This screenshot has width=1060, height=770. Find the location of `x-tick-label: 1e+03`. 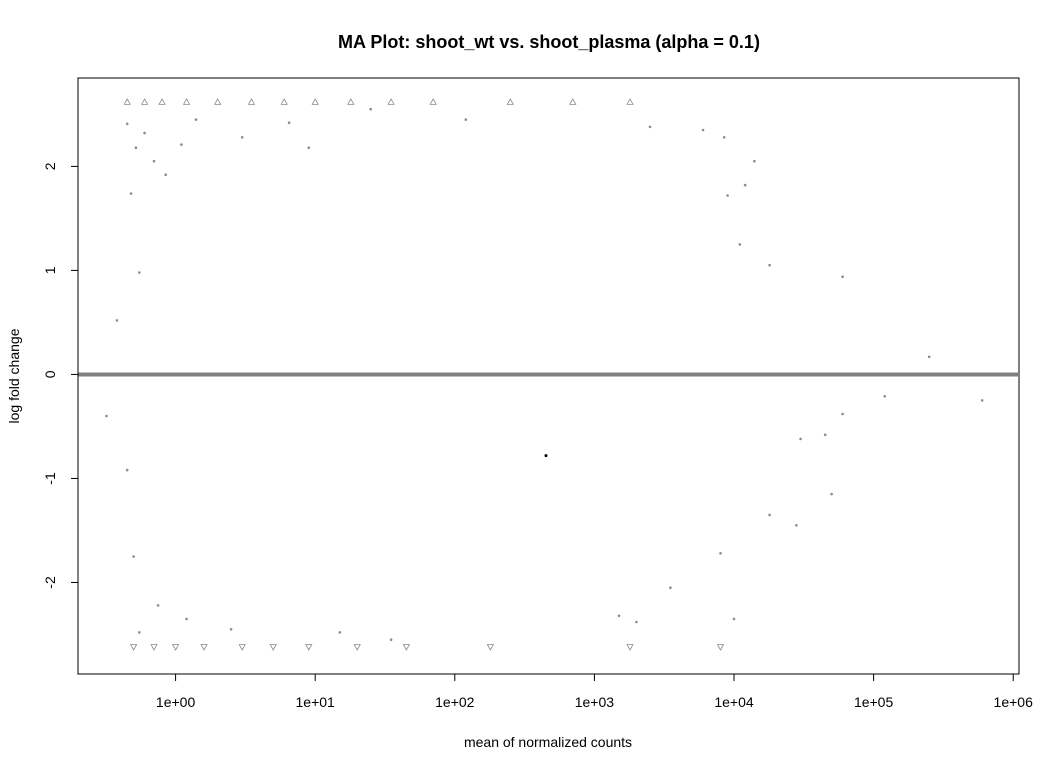

x-tick-label: 1e+03 is located at coordinates (595, 702).